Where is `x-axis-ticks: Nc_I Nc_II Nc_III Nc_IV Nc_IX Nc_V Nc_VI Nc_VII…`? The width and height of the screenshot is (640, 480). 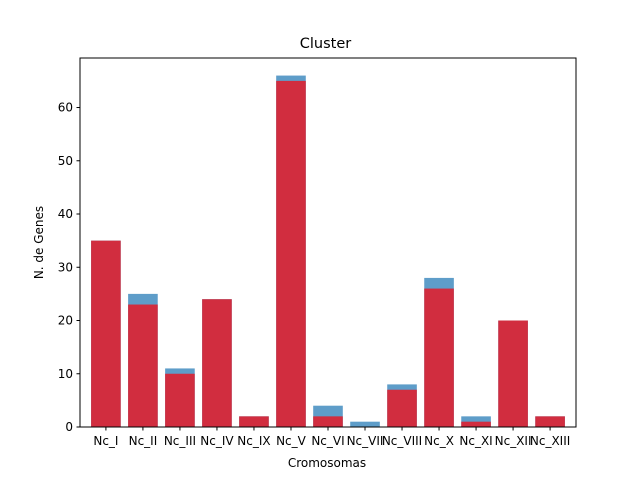 x-axis-ticks: Nc_I Nc_II Nc_III Nc_IV Nc_IX Nc_V Nc_VI Nc_VII… is located at coordinates (331, 437).